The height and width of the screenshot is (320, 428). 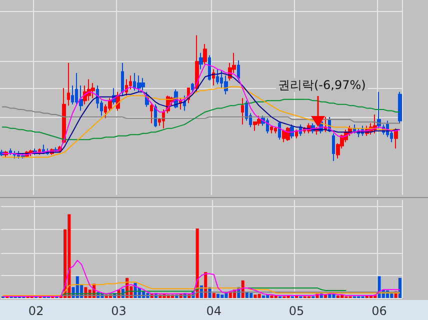 What do you see at coordinates (214, 311) in the screenshot?
I see `x-tick-label: 04` at bounding box center [214, 311].